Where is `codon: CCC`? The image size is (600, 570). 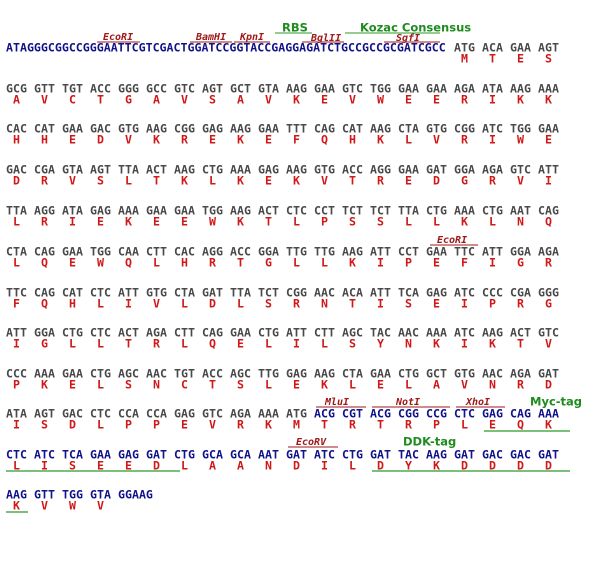
codon: CCC is located at coordinates (16, 374).